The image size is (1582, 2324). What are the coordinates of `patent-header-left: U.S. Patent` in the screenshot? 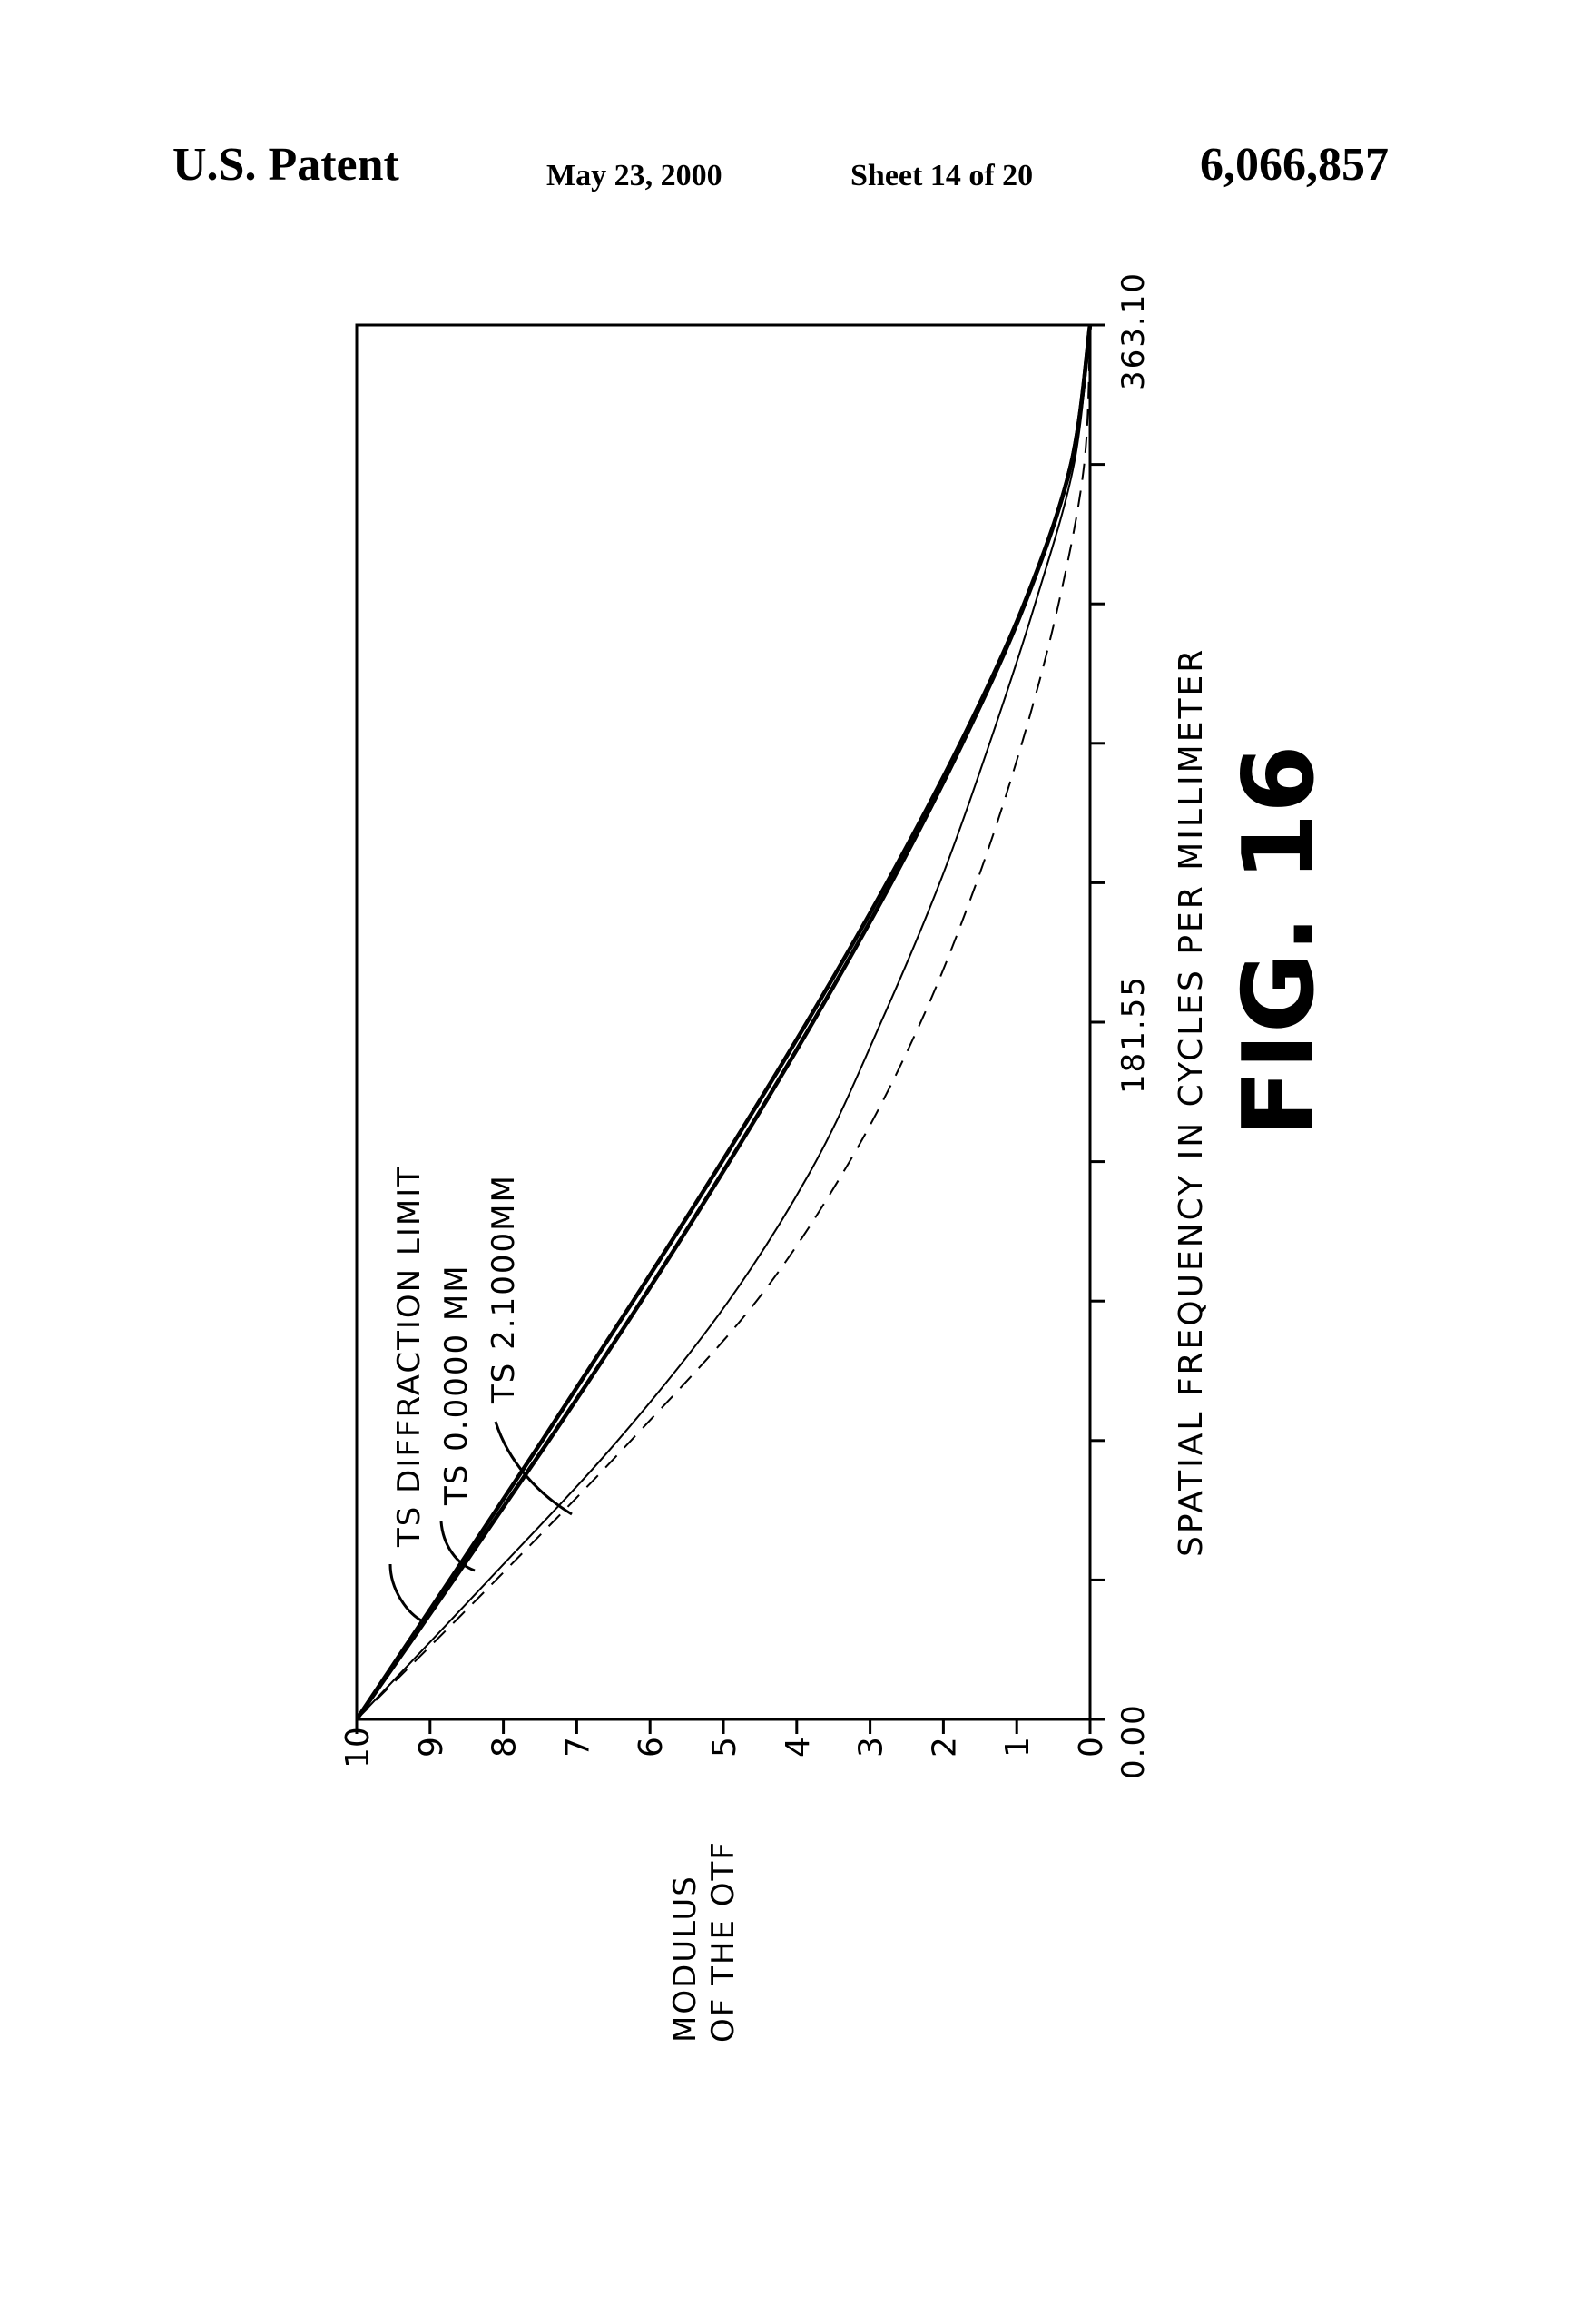 It's located at (285, 165).